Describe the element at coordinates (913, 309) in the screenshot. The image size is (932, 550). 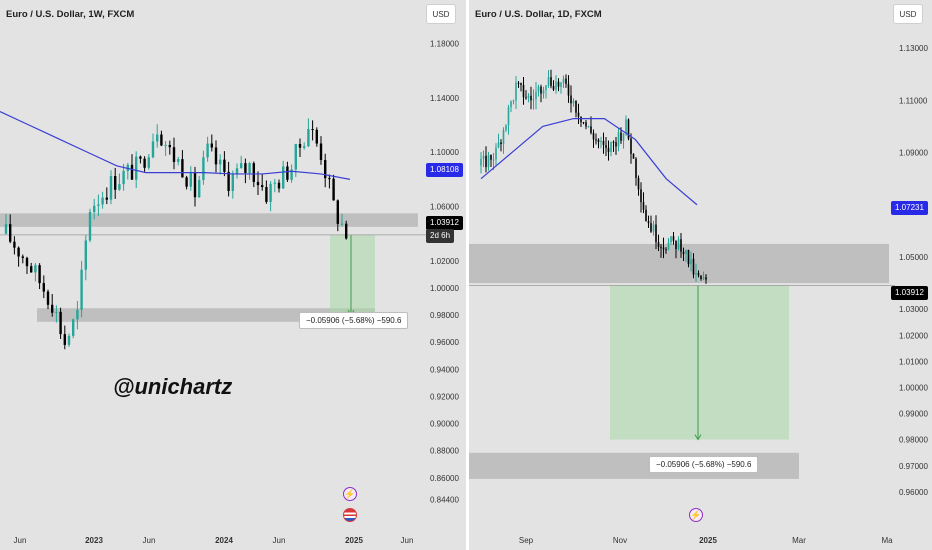
I see `y-tick-label: 1.03000` at that location.